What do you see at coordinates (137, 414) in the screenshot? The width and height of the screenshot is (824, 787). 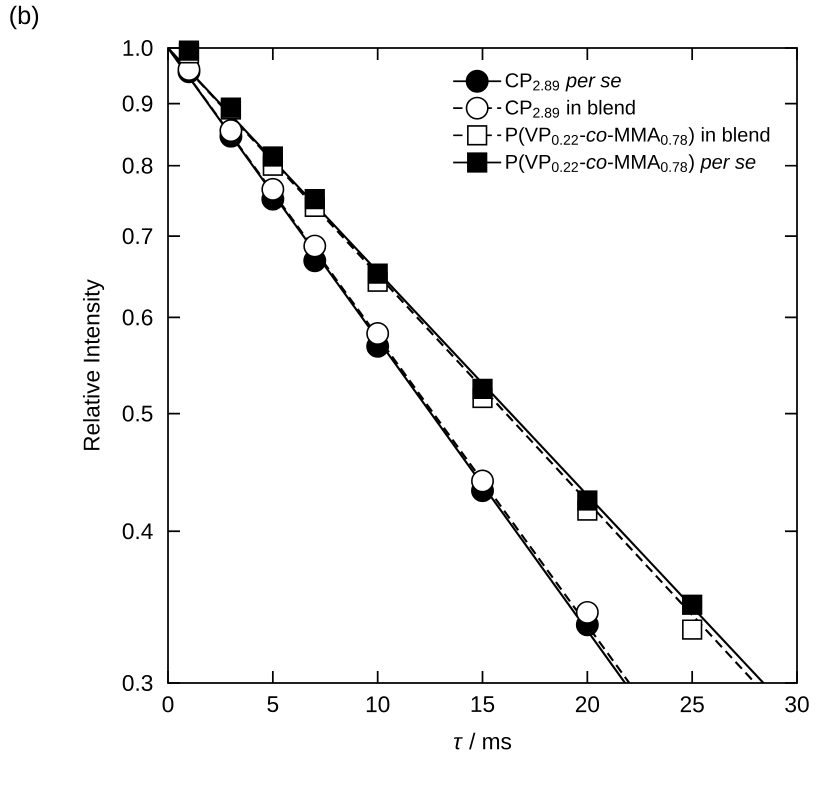 I see `y-tick-label: 0.5` at bounding box center [137, 414].